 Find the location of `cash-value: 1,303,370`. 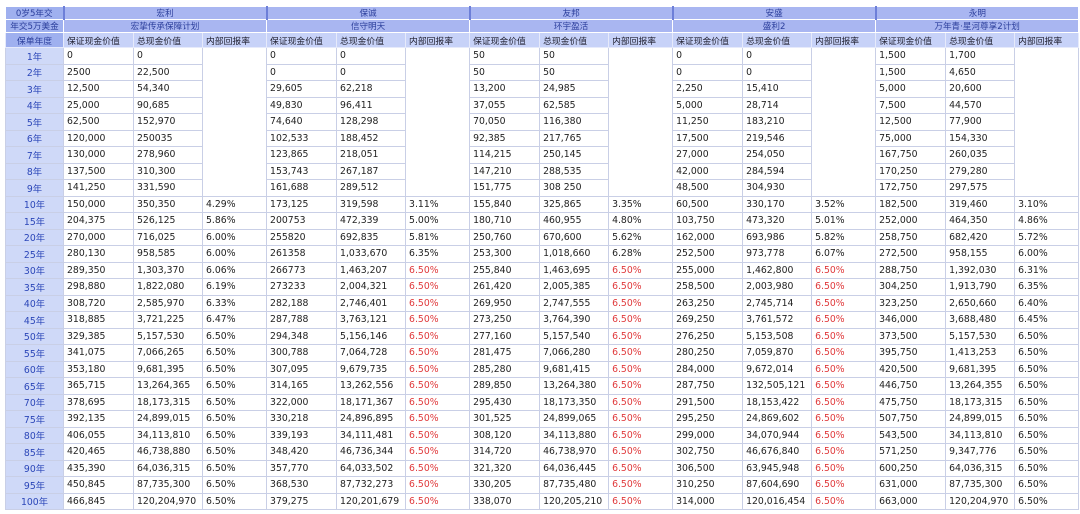

cash-value: 1,303,370 is located at coordinates (168, 270).